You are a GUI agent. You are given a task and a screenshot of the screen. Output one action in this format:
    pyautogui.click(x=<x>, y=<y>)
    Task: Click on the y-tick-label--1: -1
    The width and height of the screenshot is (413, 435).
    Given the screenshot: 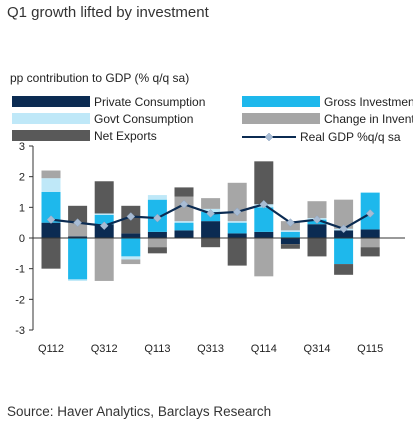 What is the action you would take?
    pyautogui.click(x=20, y=270)
    